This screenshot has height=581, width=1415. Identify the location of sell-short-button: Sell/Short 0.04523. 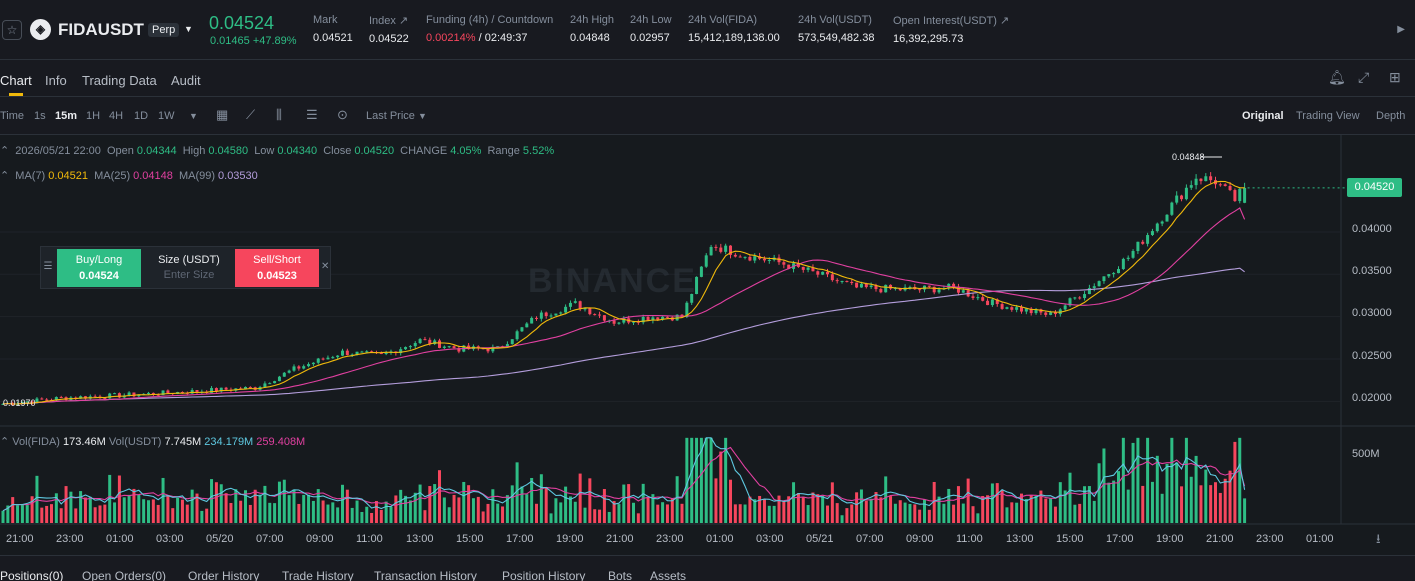
(277, 268).